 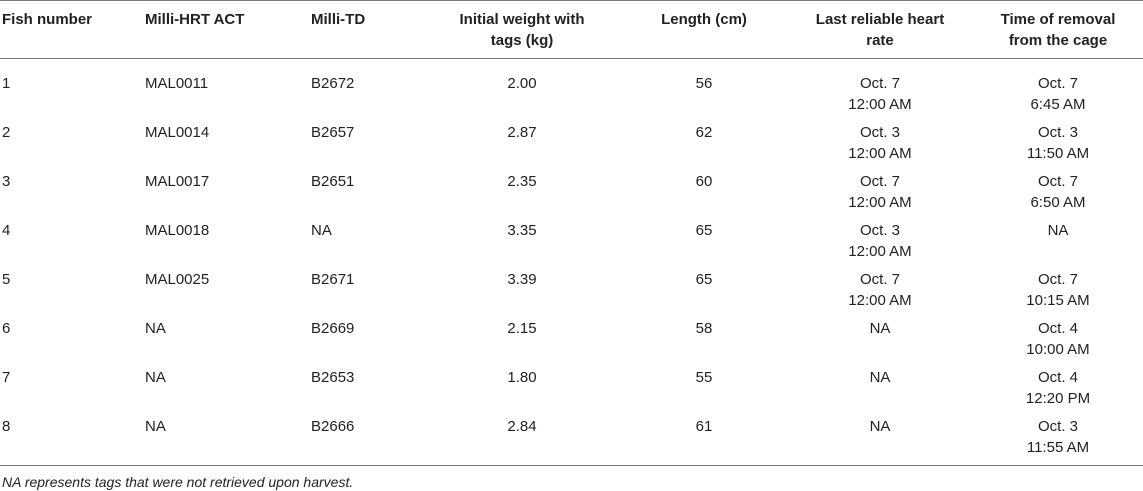 What do you see at coordinates (177, 83) in the screenshot?
I see `cell-milli-hrt-act: MAL0011` at bounding box center [177, 83].